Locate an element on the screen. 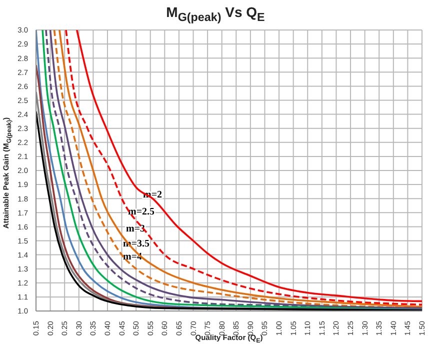 The height and width of the screenshot is (345, 431). annotation: m=2.5 is located at coordinates (141, 212).